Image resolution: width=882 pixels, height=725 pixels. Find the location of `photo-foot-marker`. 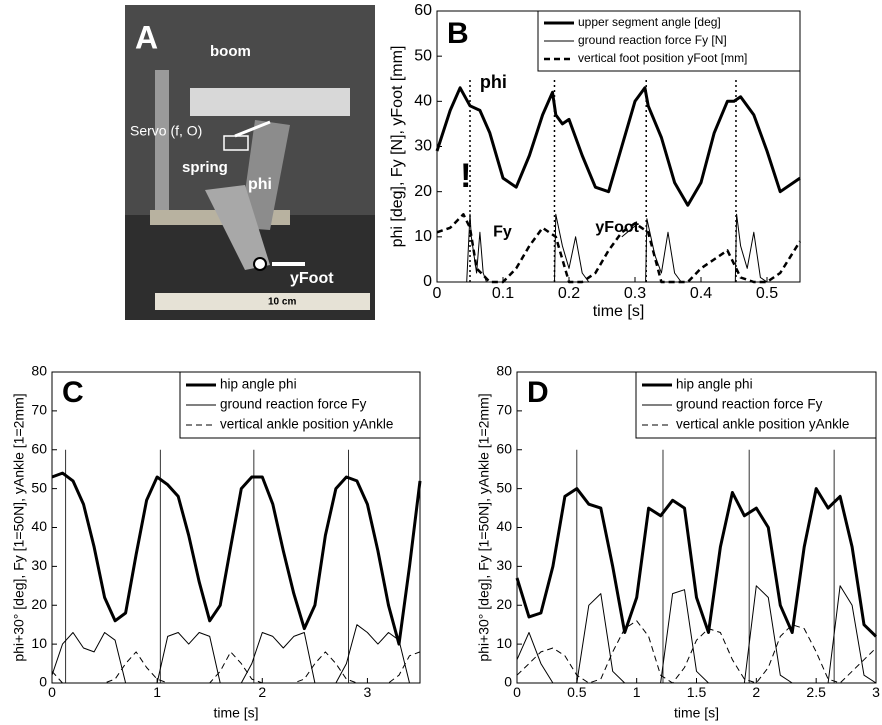

photo-foot-marker is located at coordinates (260, 264).